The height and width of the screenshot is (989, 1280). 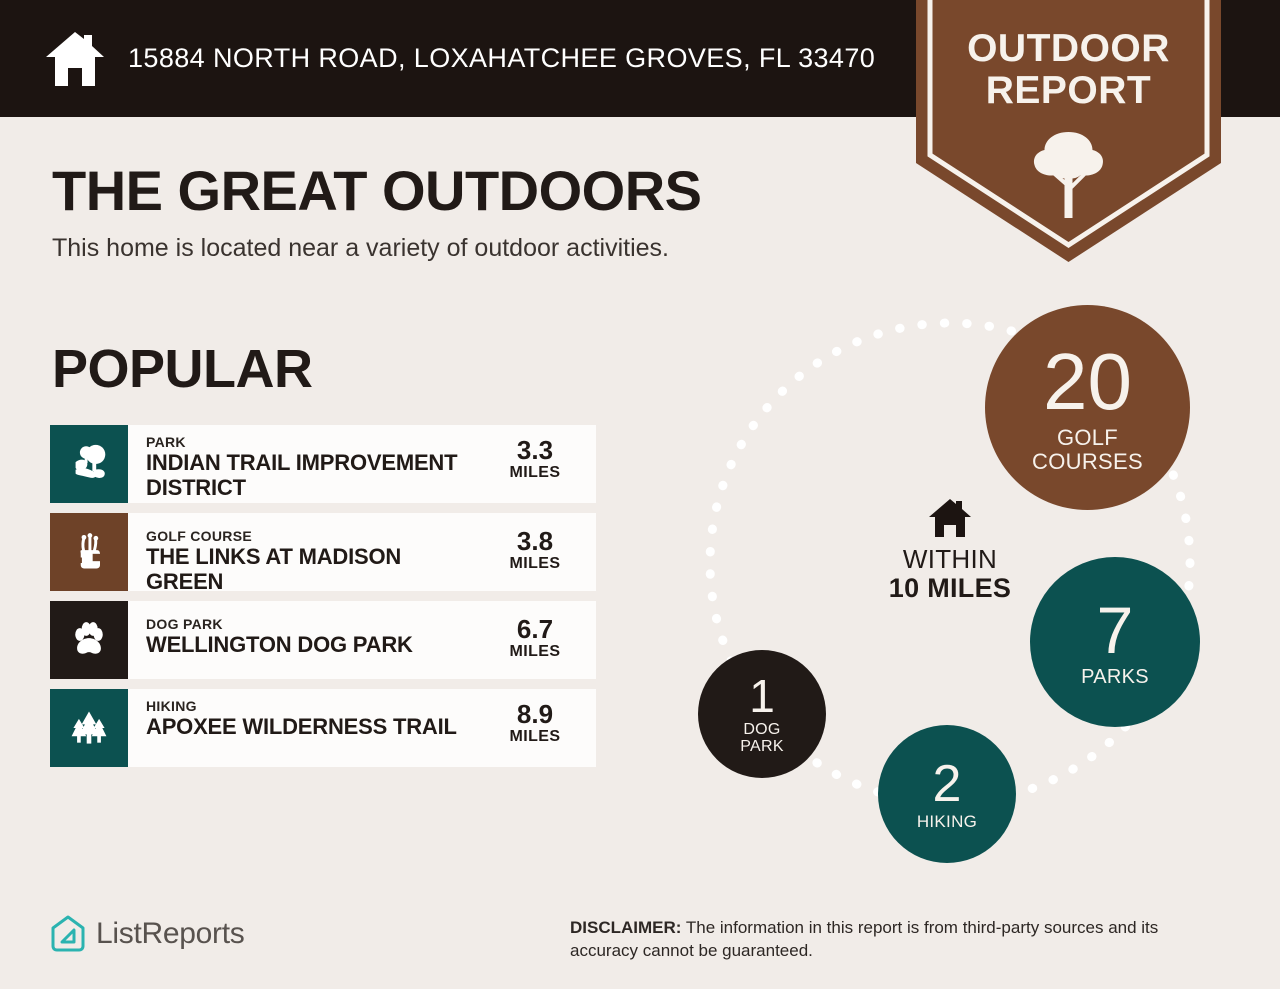 What do you see at coordinates (535, 629) in the screenshot?
I see `distance-value: 6.7` at bounding box center [535, 629].